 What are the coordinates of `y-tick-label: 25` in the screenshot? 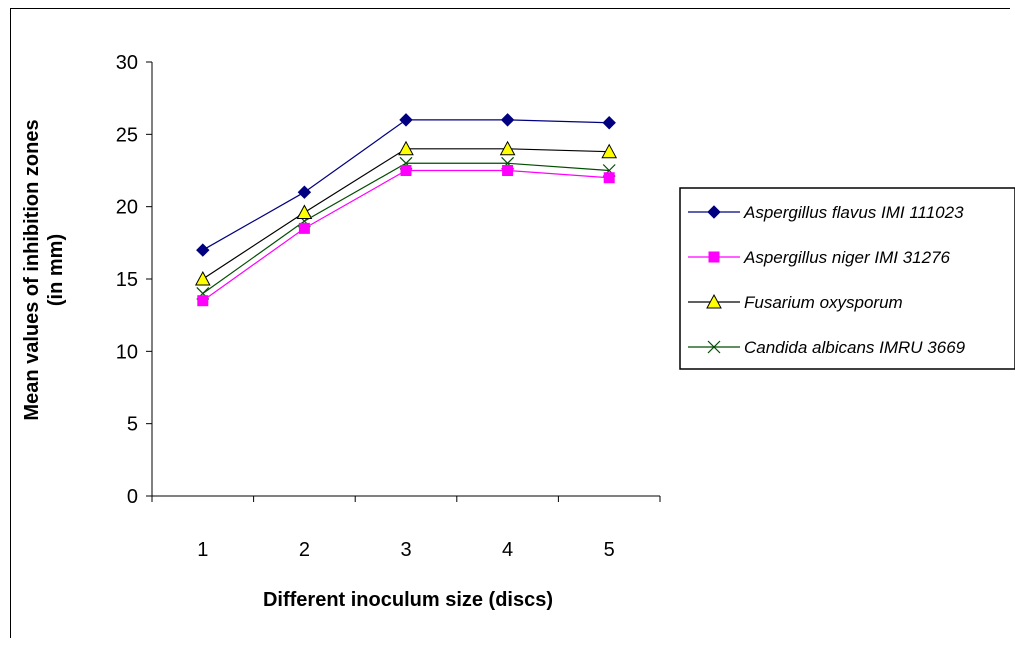 It's located at (127, 135).